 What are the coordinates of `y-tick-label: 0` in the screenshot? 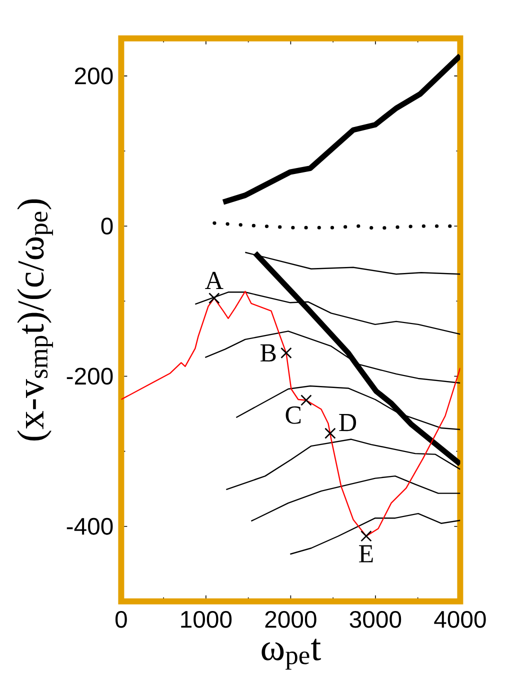 It's located at (107, 226).